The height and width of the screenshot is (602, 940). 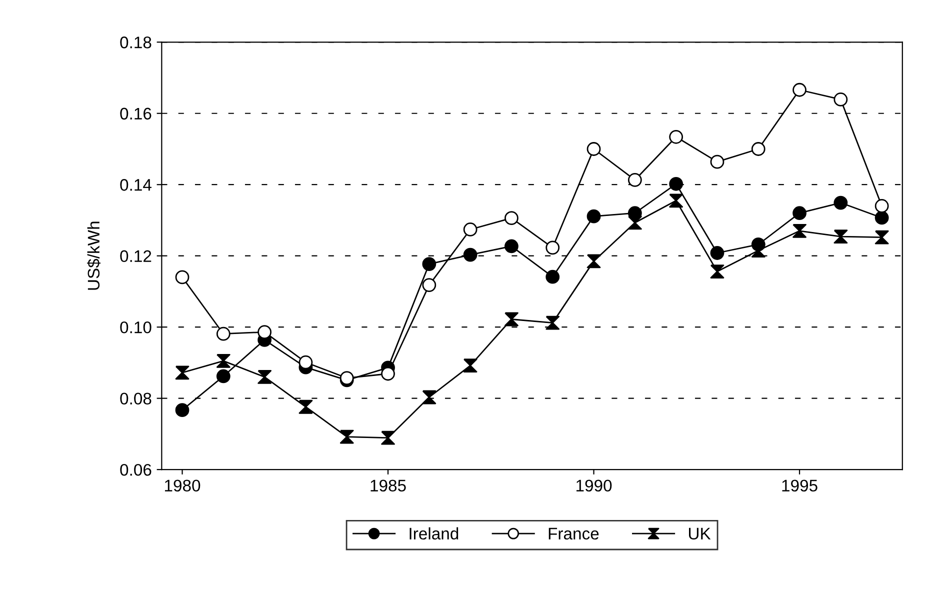 What do you see at coordinates (699, 534) in the screenshot?
I see `legend-label: UK` at bounding box center [699, 534].